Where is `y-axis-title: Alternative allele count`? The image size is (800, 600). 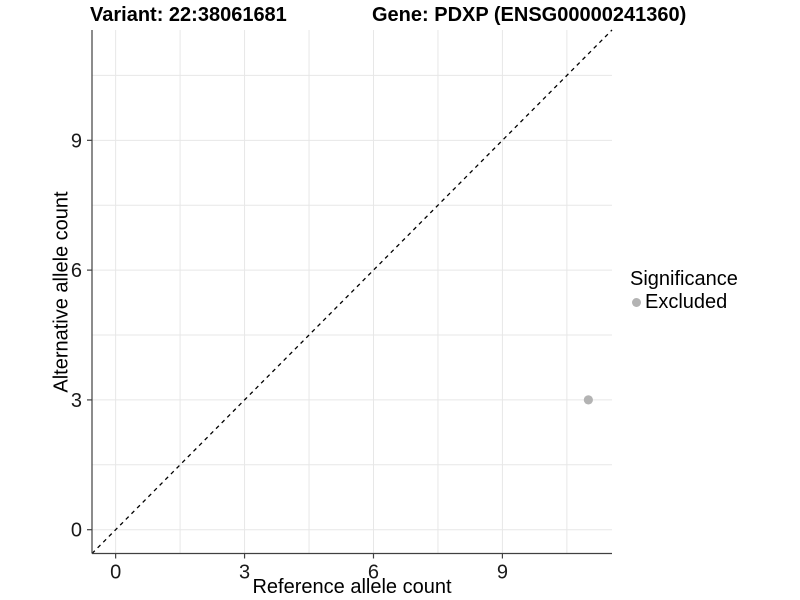 y-axis-title: Alternative allele count is located at coordinates (61, 292).